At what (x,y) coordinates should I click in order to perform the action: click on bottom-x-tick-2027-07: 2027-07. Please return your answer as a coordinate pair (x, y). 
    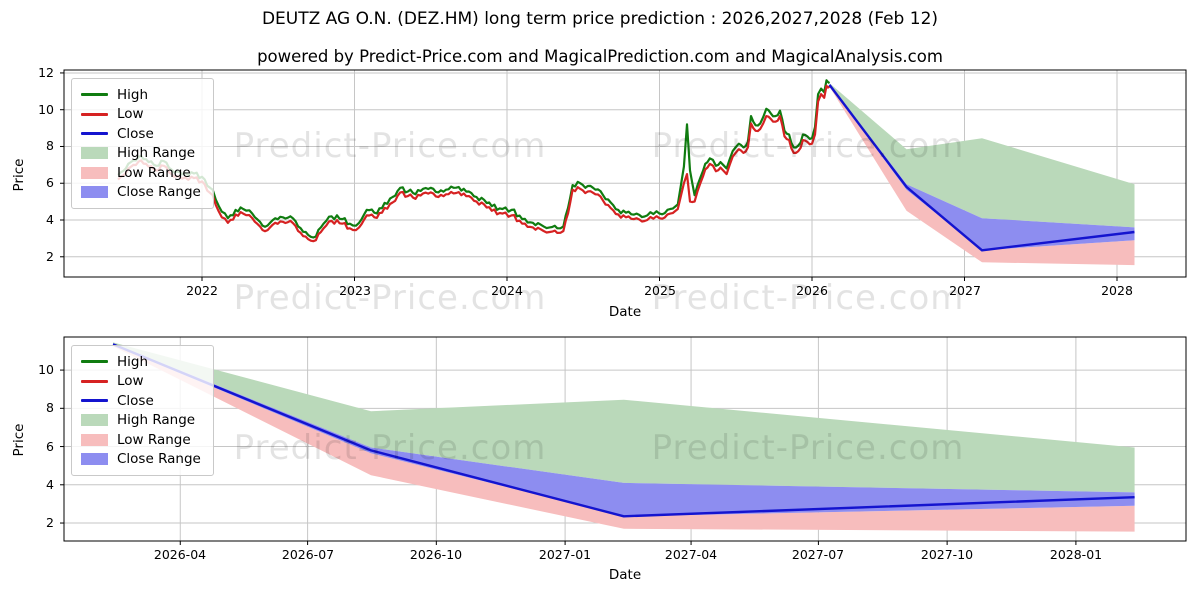
    Looking at the image, I should click on (818, 554).